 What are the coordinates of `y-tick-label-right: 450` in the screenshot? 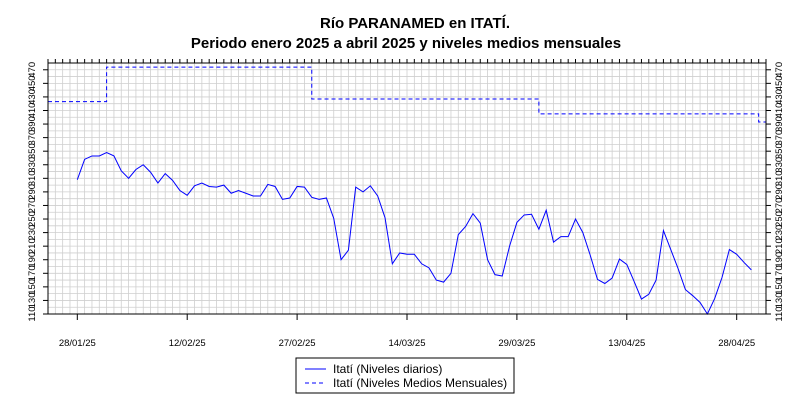 It's located at (779, 83).